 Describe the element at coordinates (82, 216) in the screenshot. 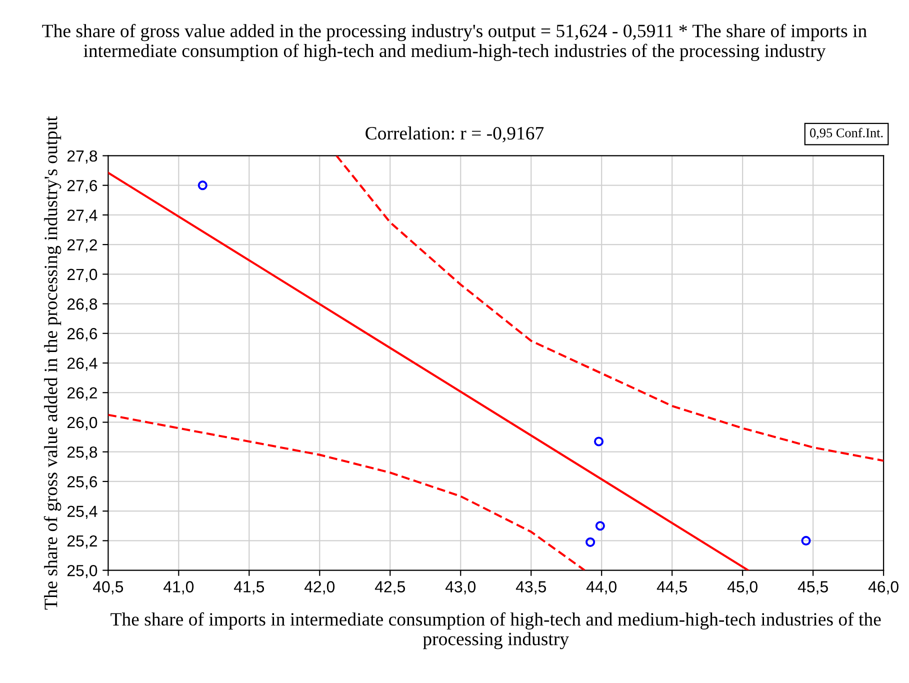

I see `y-tick-label: 27,4` at that location.